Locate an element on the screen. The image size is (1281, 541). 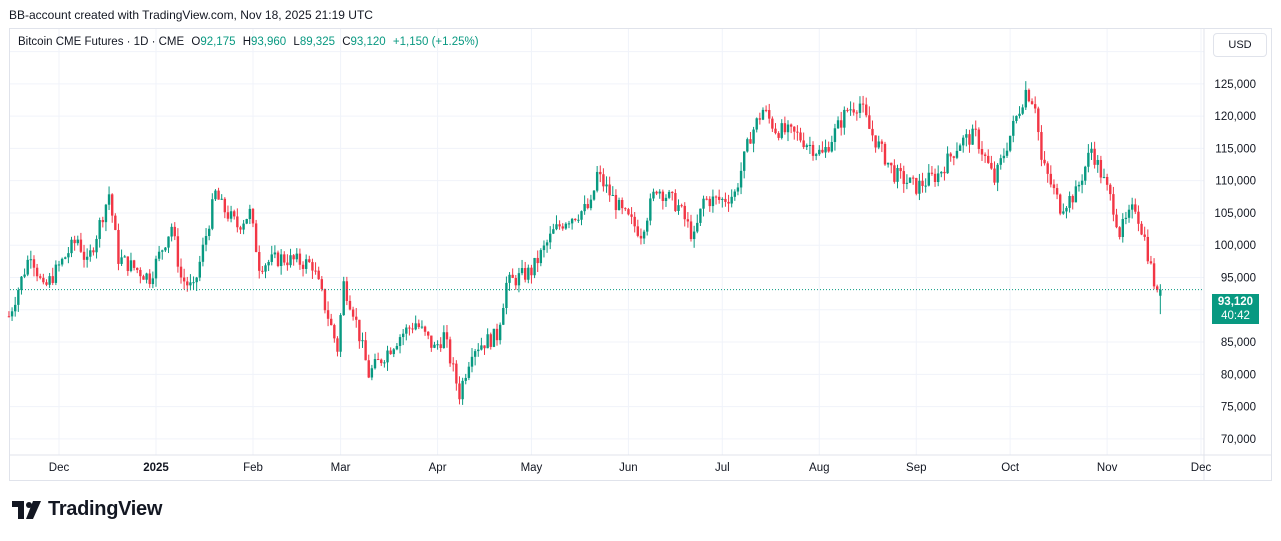
last-price-badge: 93,120 40:42 is located at coordinates (1235, 309).